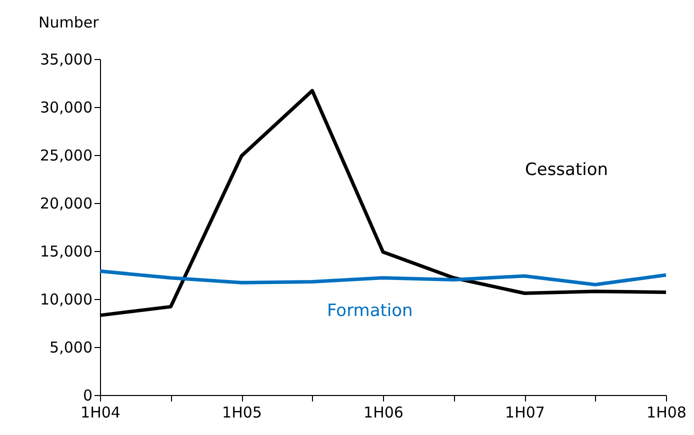  Describe the element at coordinates (384, 413) in the screenshot. I see `x-tick-label: 1H06` at that location.